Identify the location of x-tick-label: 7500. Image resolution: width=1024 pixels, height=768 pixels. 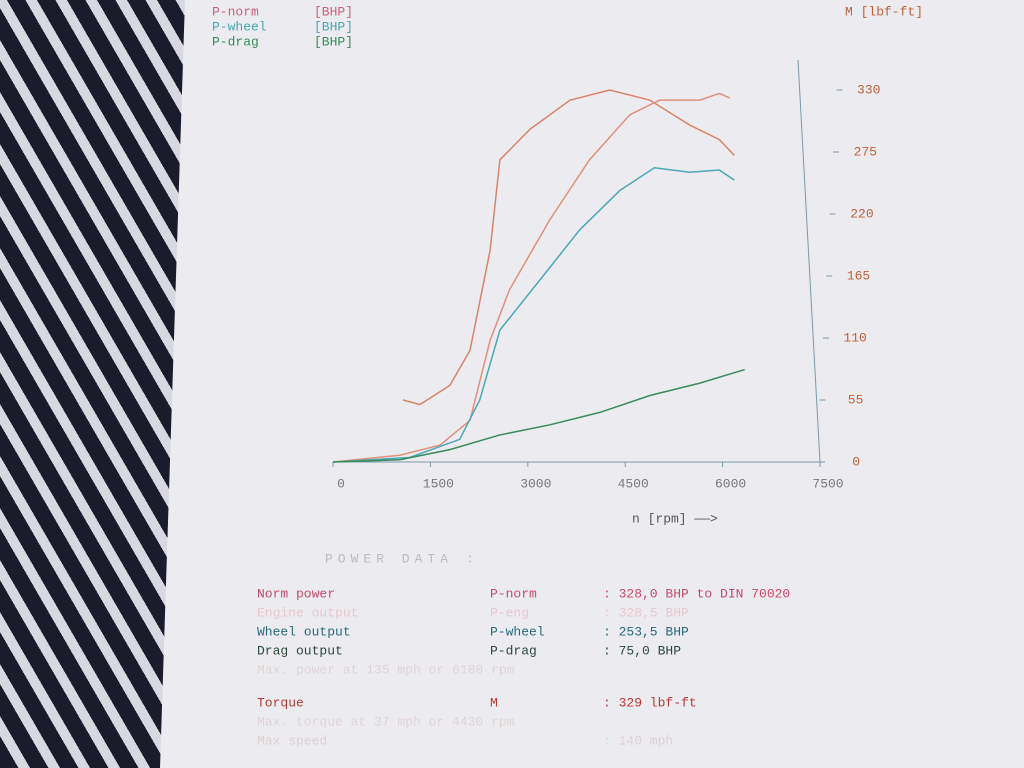
(827, 483).